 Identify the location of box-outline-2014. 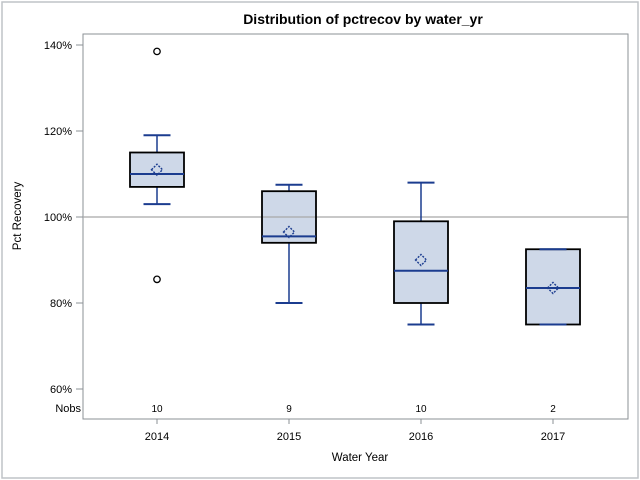
(157, 169).